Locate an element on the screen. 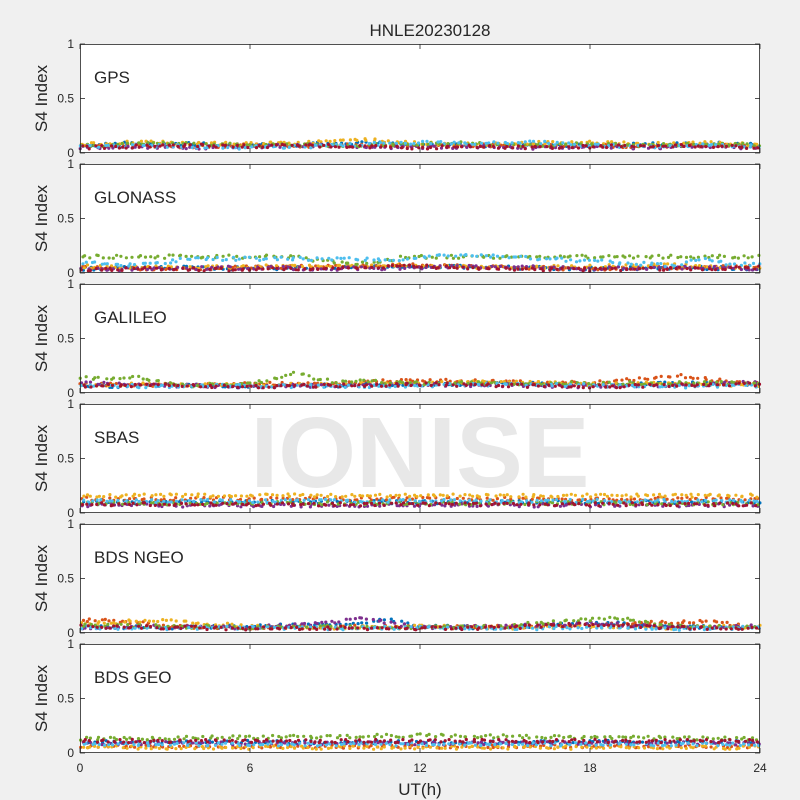 The height and width of the screenshot is (800, 800). series-6-points is located at coordinates (421, 260).